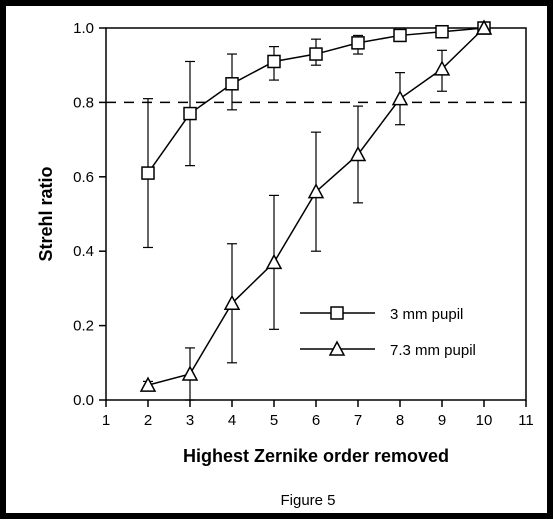  What do you see at coordinates (433, 350) in the screenshot?
I see `legend-label-7-3mm: 7.3 mm pupil` at bounding box center [433, 350].